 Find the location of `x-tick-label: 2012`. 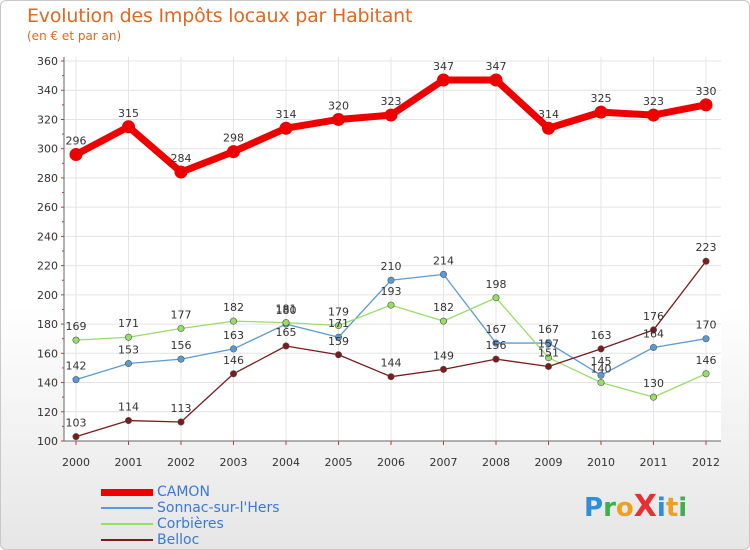

x-tick-label: 2012 is located at coordinates (706, 462).